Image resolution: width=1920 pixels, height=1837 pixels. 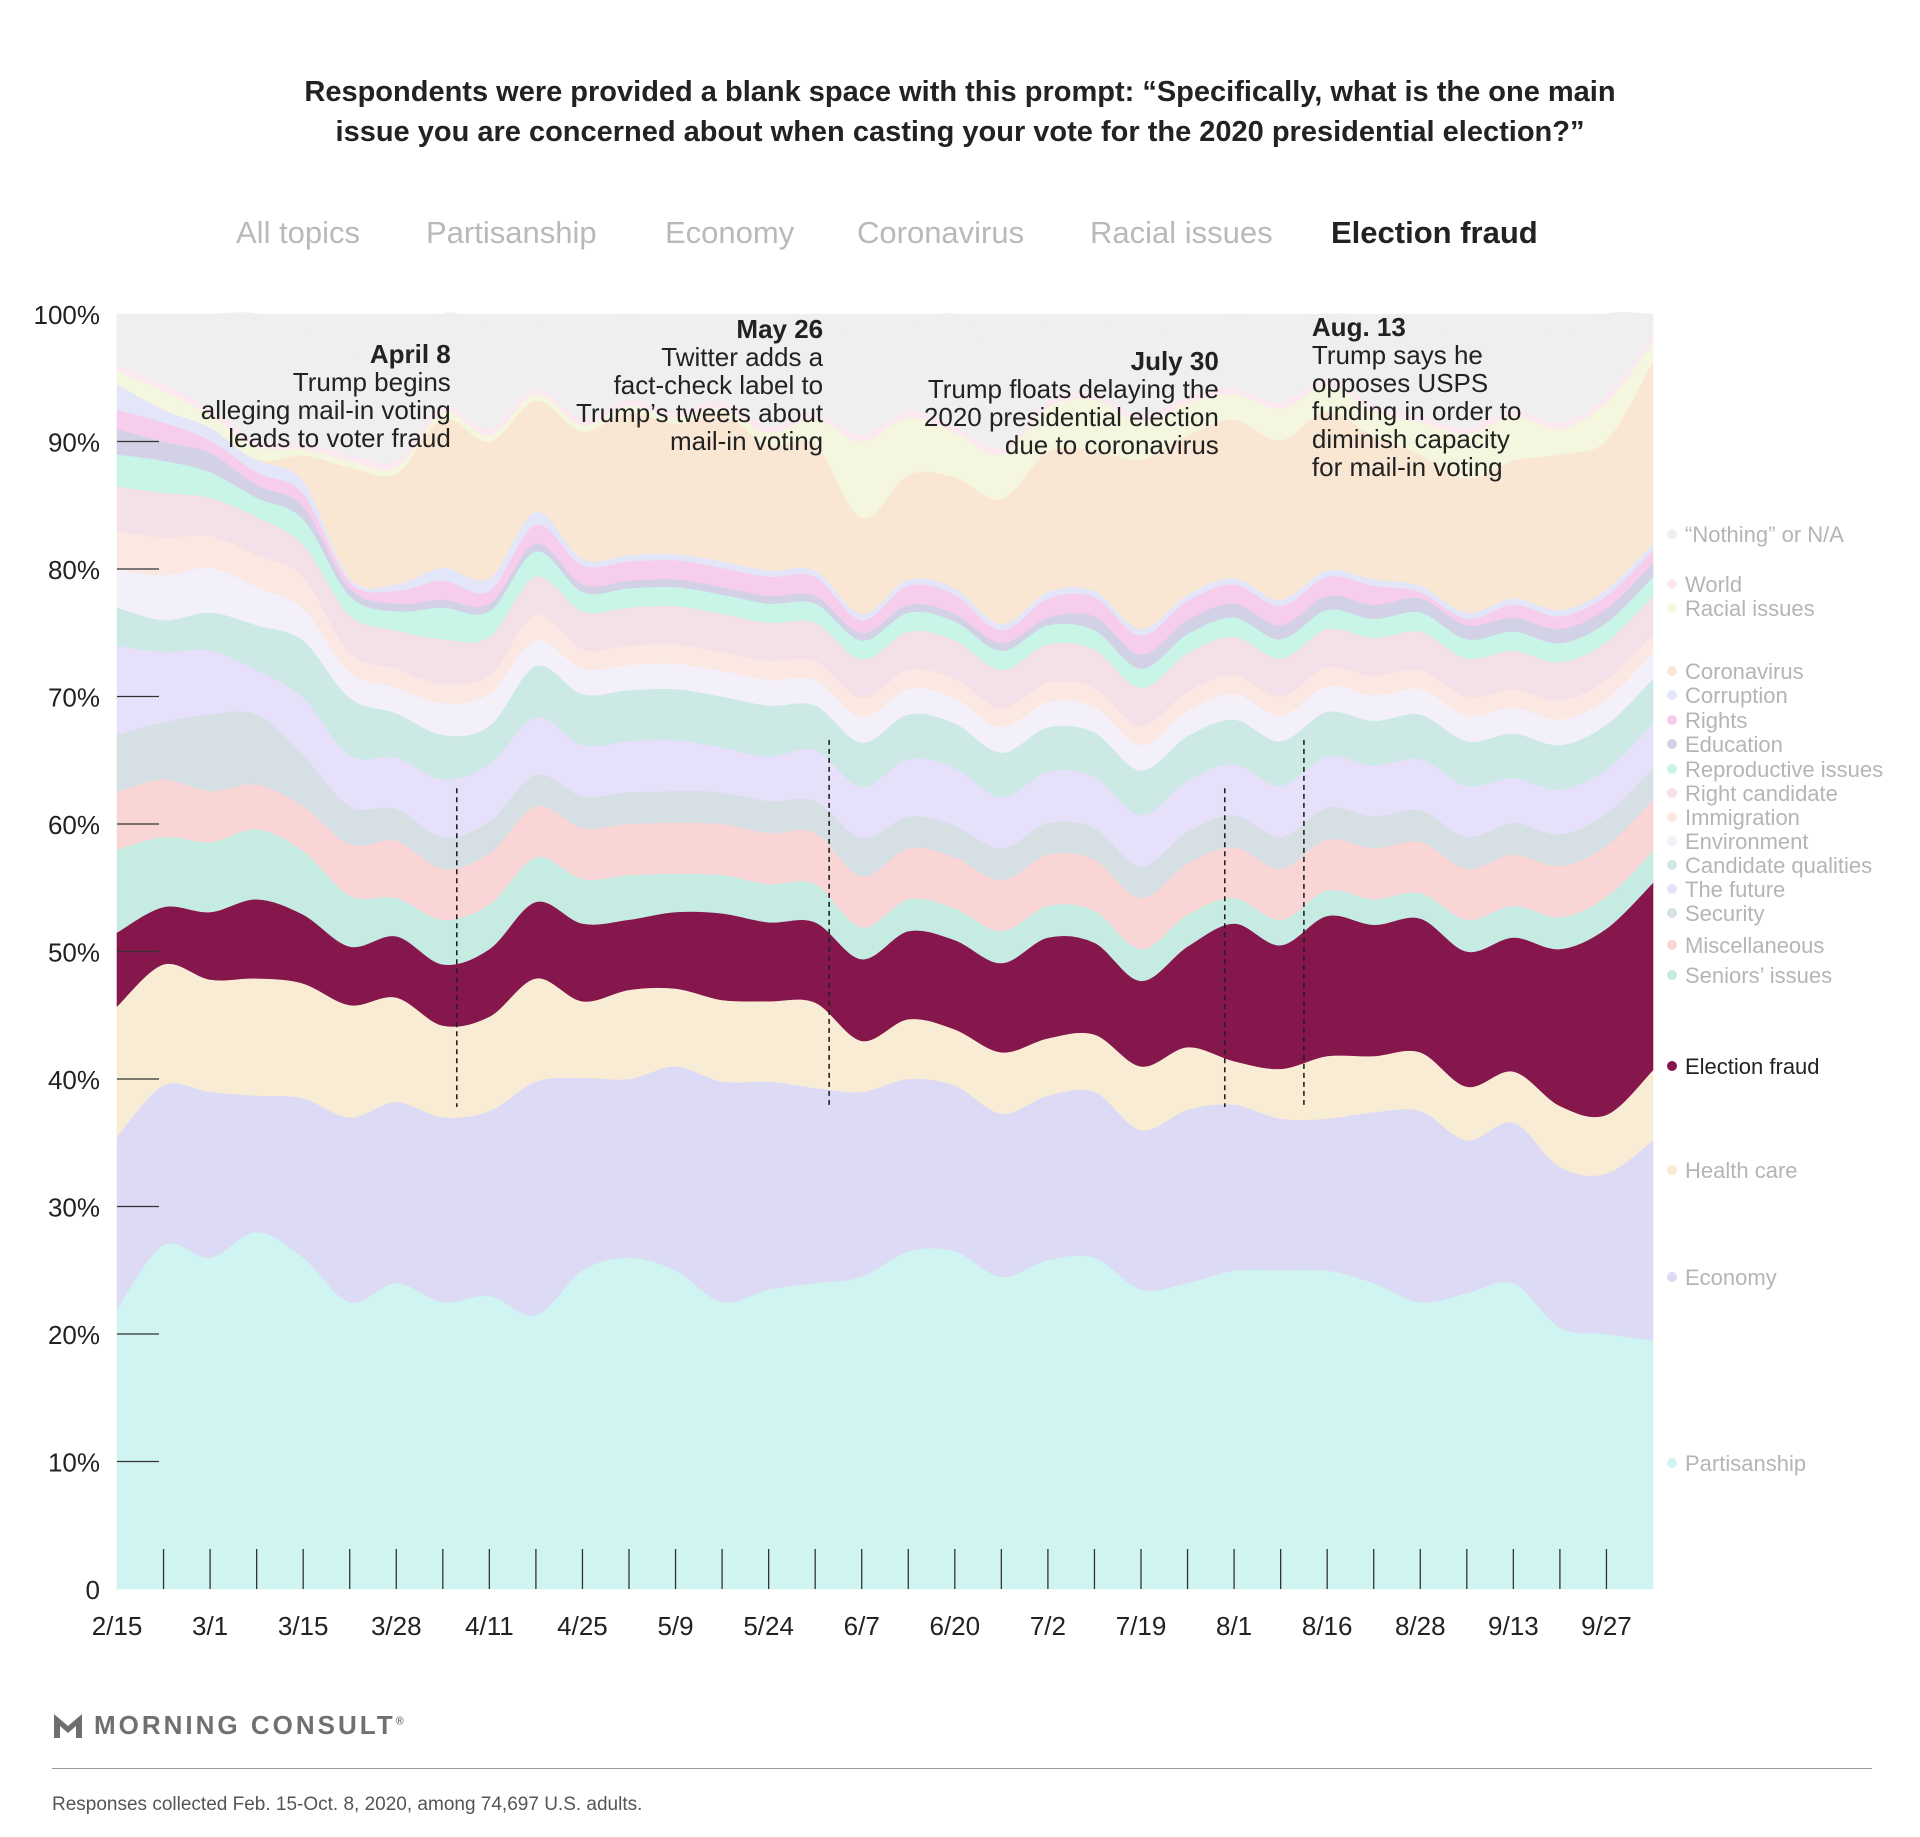 I want to click on y-tick-label: 70%, so click(x=74, y=698).